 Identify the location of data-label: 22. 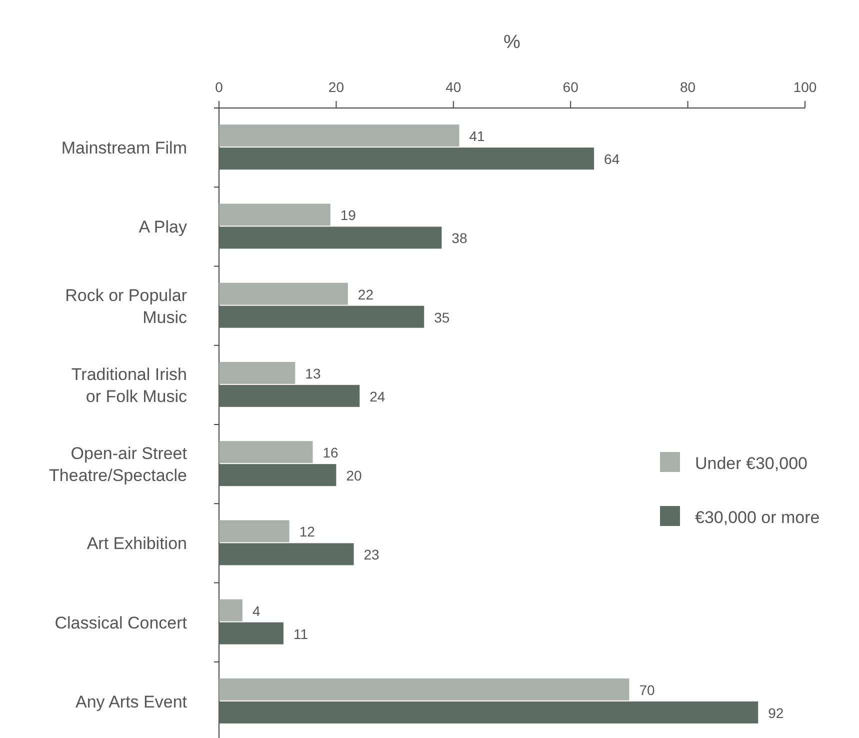
(366, 294).